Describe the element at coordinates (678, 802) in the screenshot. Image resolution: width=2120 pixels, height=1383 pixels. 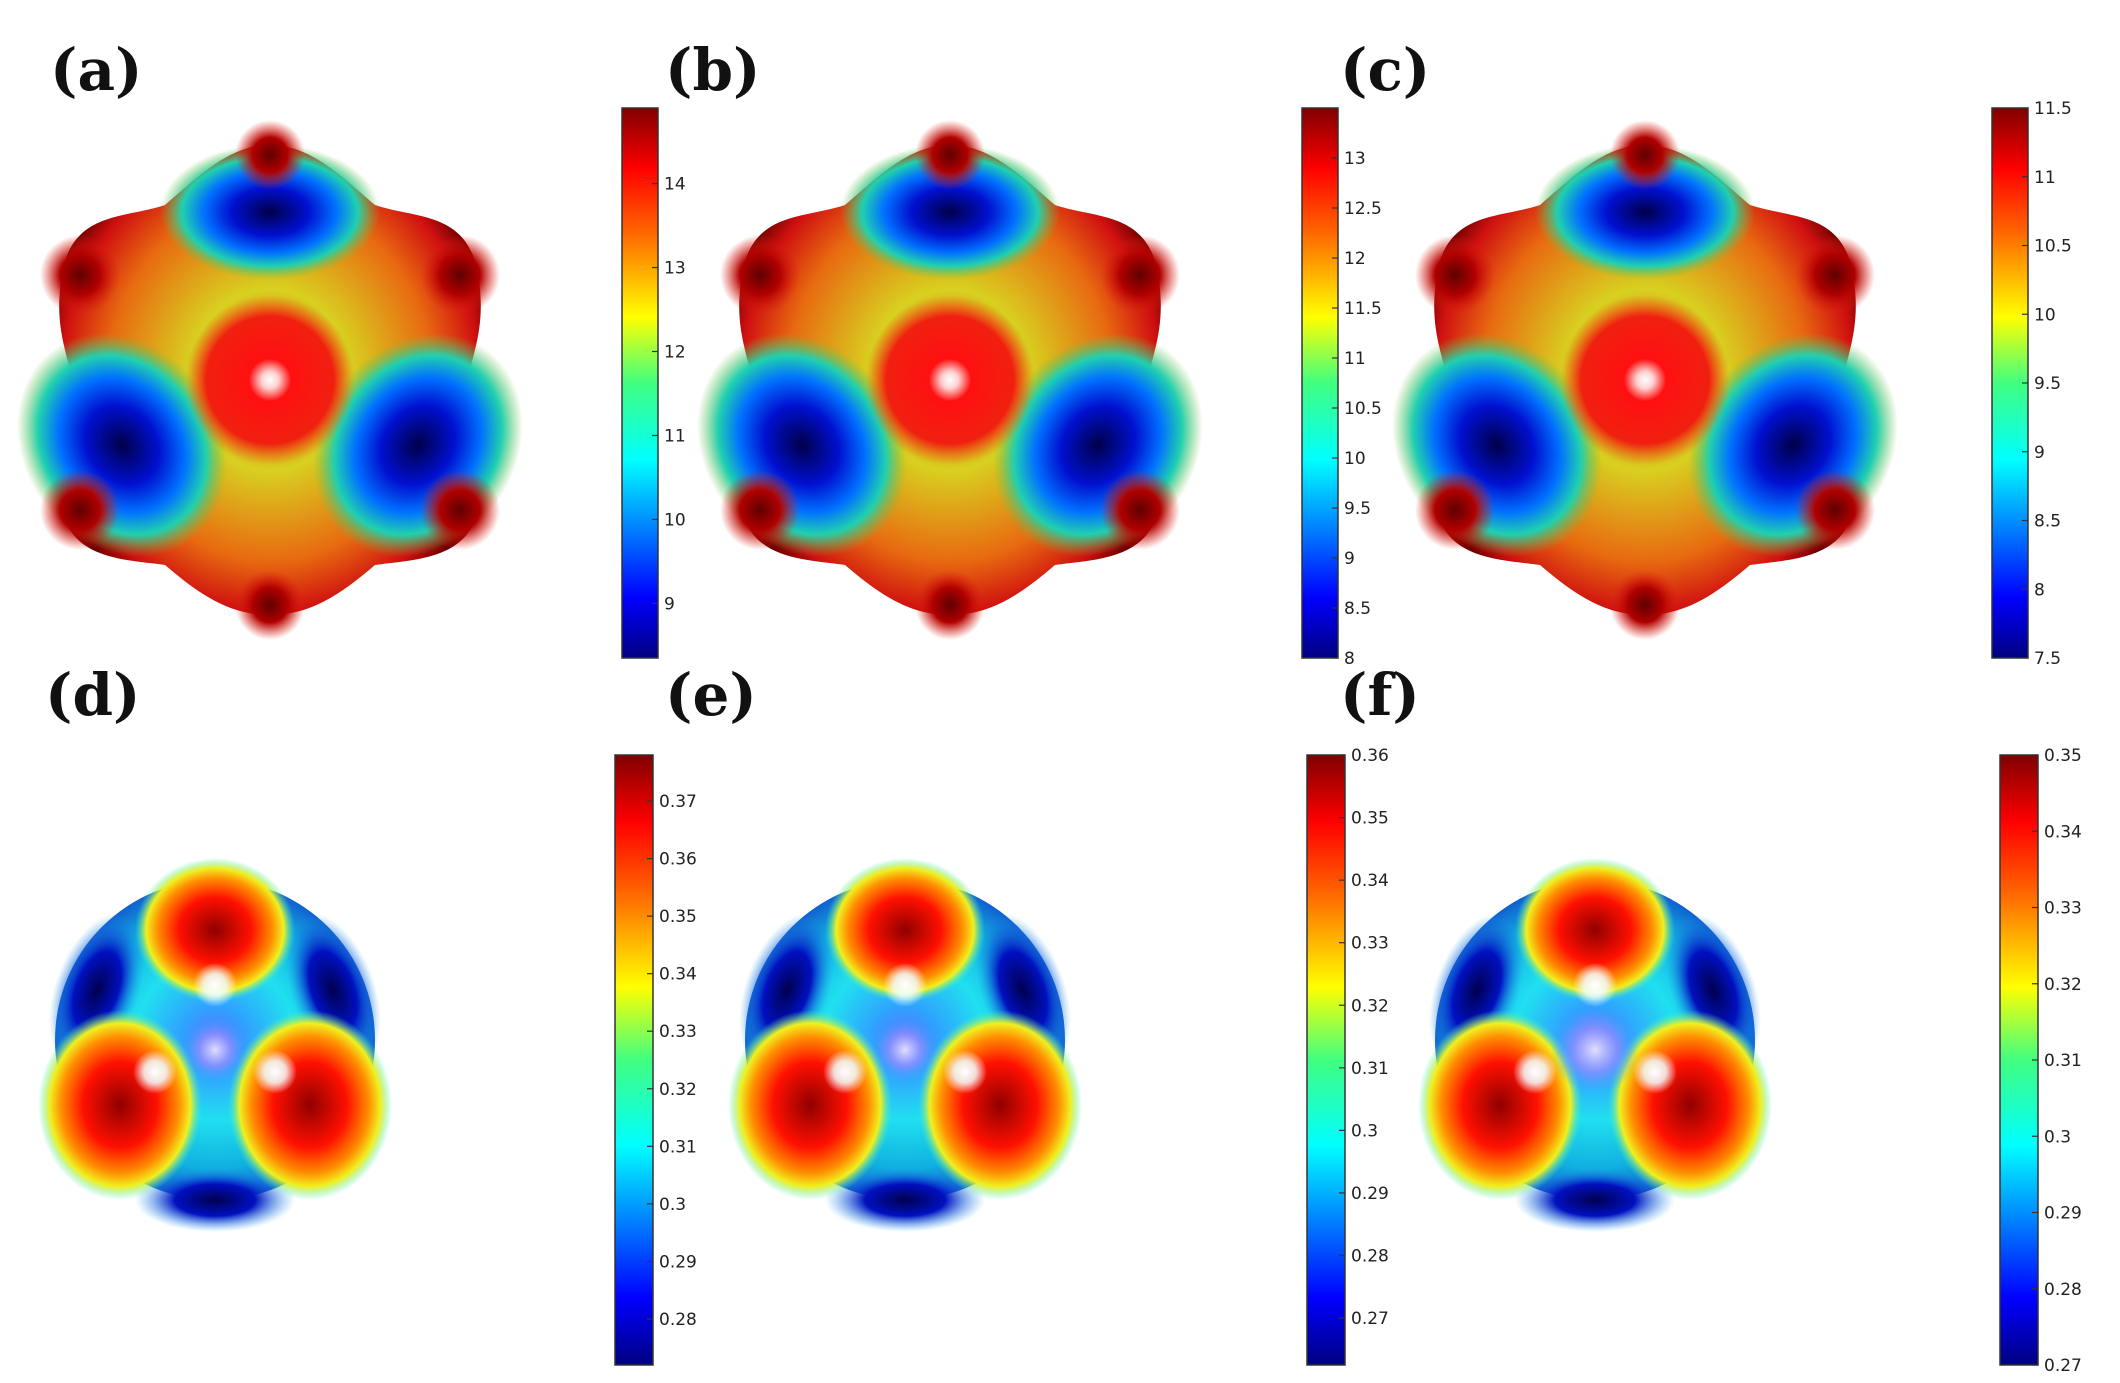
I see `colorbar-tick-label: 0.37` at that location.